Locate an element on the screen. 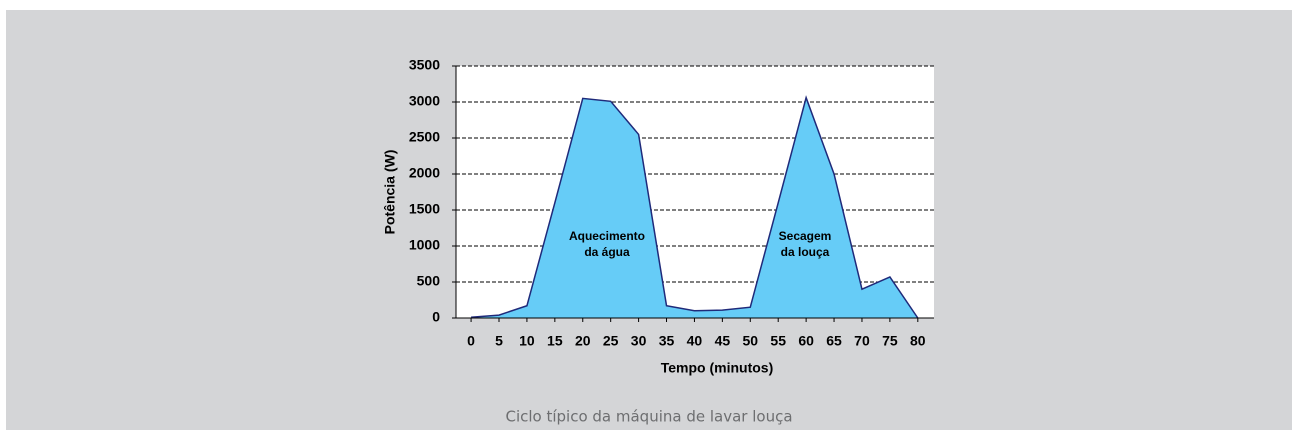  annotation: Secagem is located at coordinates (805, 236).